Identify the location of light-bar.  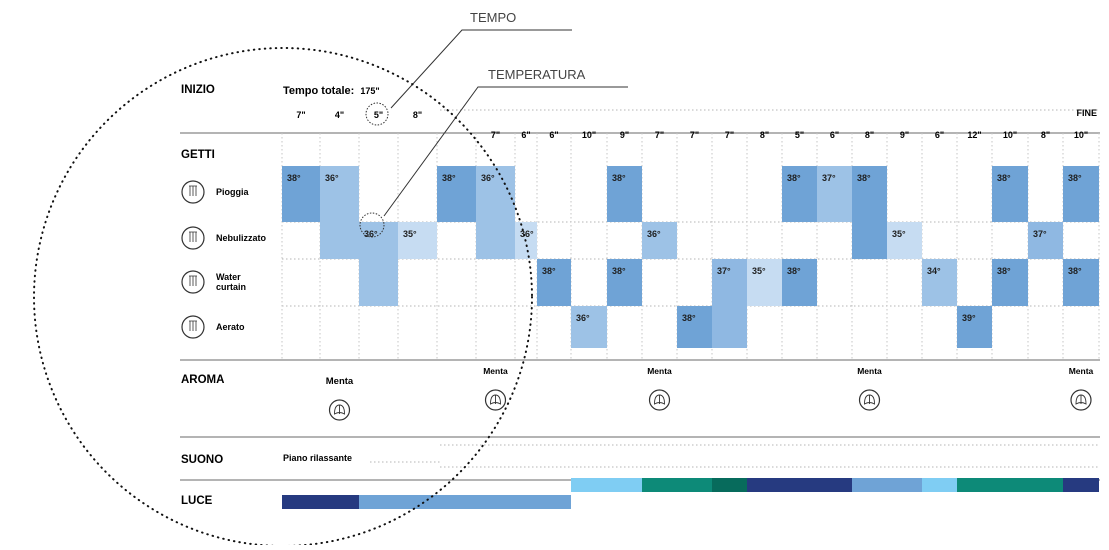
(690, 493).